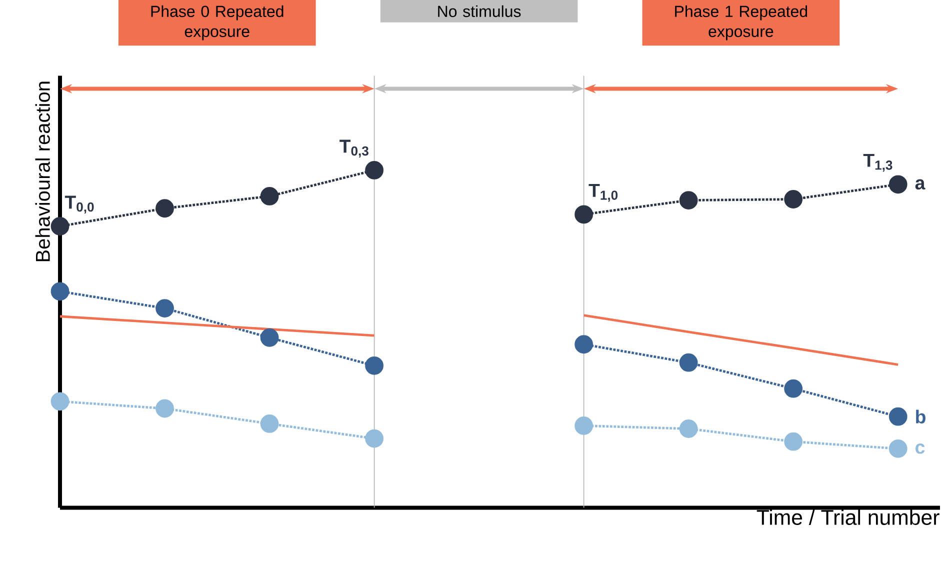  I want to click on series-label: a, so click(920, 184).